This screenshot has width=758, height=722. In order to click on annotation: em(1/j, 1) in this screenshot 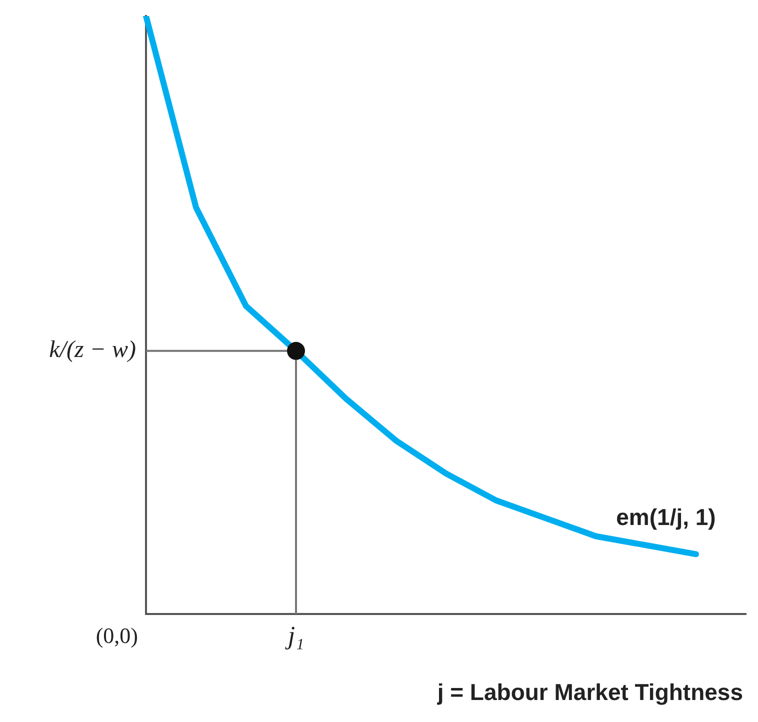, I will do `click(666, 517)`.